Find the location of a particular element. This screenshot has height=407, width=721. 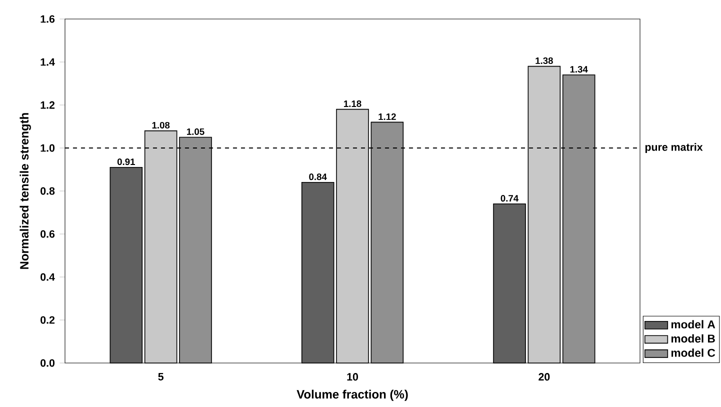

data-label: 1.08 is located at coordinates (161, 125).